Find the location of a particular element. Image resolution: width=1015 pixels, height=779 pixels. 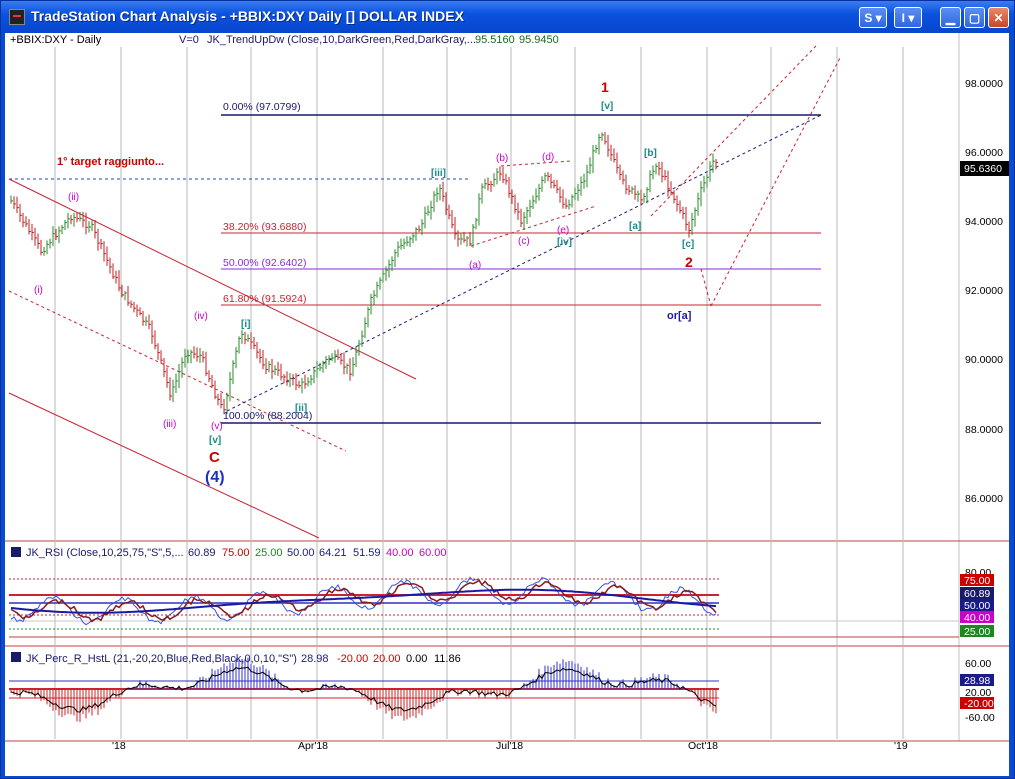

wave-i-label: (i) is located at coordinates (38, 290).